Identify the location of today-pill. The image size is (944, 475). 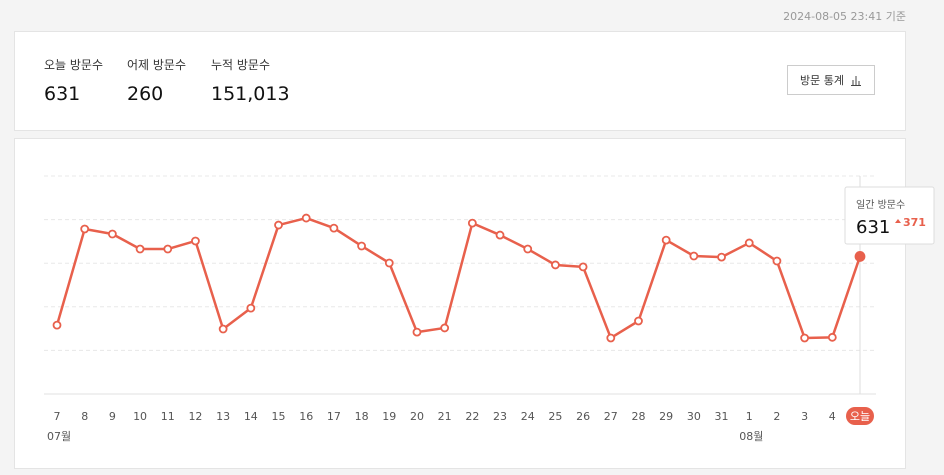
(860, 416).